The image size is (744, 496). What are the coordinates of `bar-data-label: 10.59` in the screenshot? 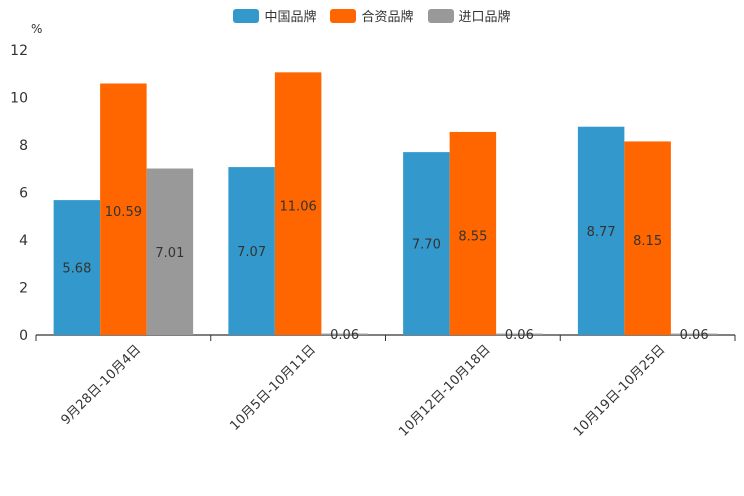 It's located at (123, 212).